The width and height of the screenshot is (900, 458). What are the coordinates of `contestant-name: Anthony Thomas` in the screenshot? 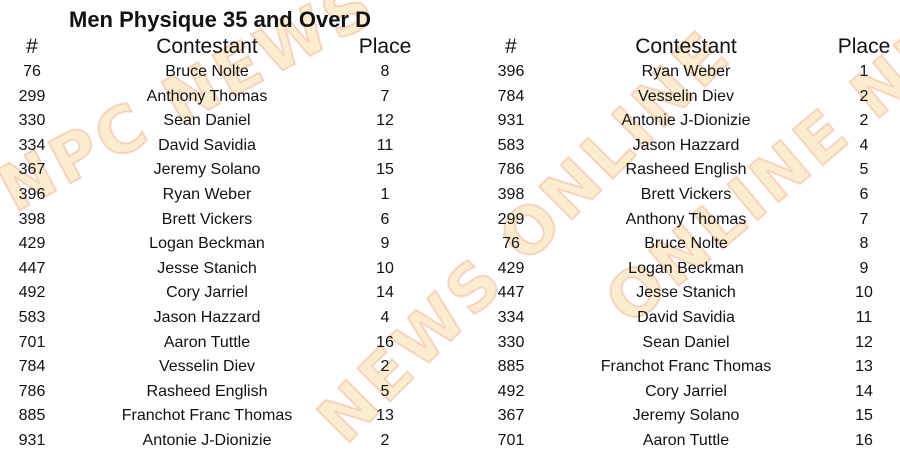 It's located at (686, 219).